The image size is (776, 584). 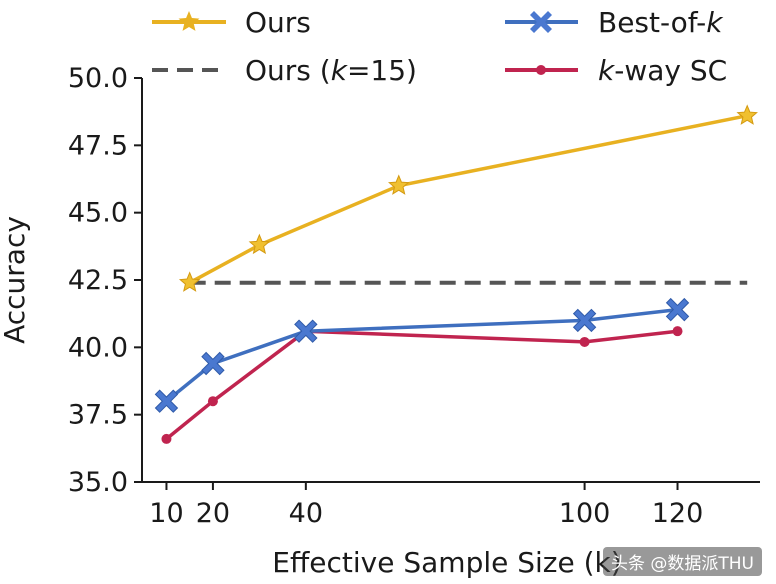 I want to click on x-tick-label: 120, so click(x=678, y=513).